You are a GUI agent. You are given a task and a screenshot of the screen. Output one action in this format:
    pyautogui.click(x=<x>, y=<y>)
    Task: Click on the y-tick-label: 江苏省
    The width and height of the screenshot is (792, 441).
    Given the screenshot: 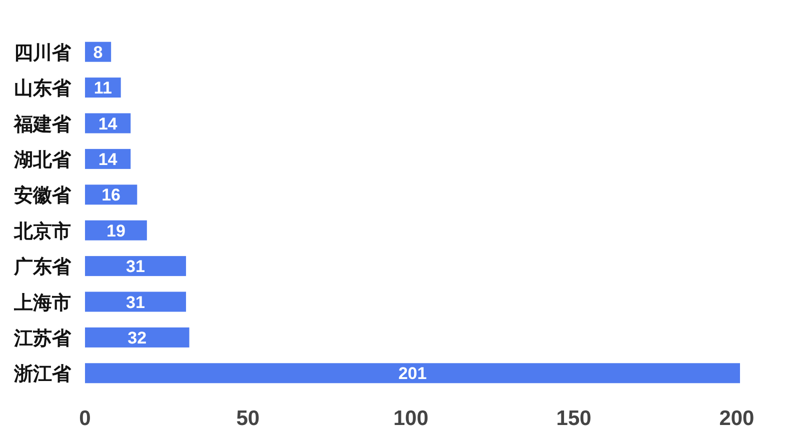 What is the action you would take?
    pyautogui.click(x=42, y=338)
    